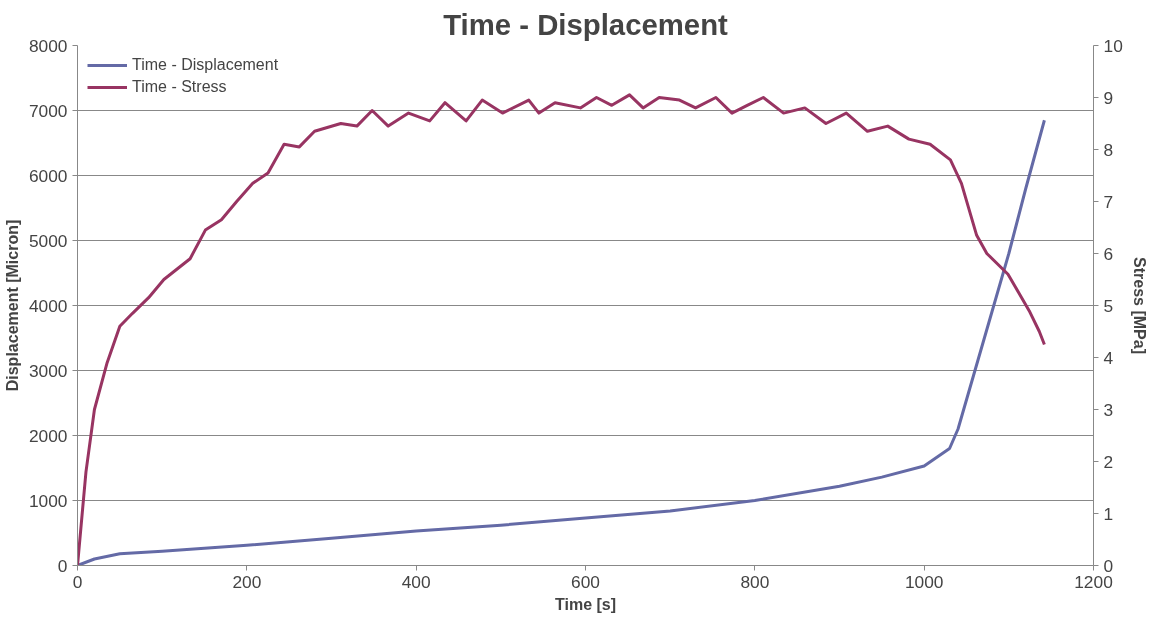 The height and width of the screenshot is (623, 1157). What do you see at coordinates (48, 240) in the screenshot?
I see `y-tick-label: 5000` at bounding box center [48, 240].